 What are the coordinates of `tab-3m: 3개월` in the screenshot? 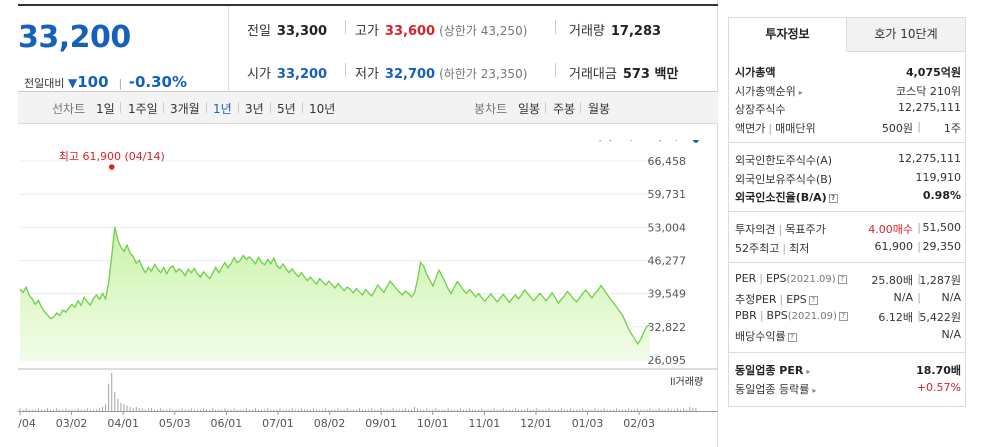 It's located at (185, 109).